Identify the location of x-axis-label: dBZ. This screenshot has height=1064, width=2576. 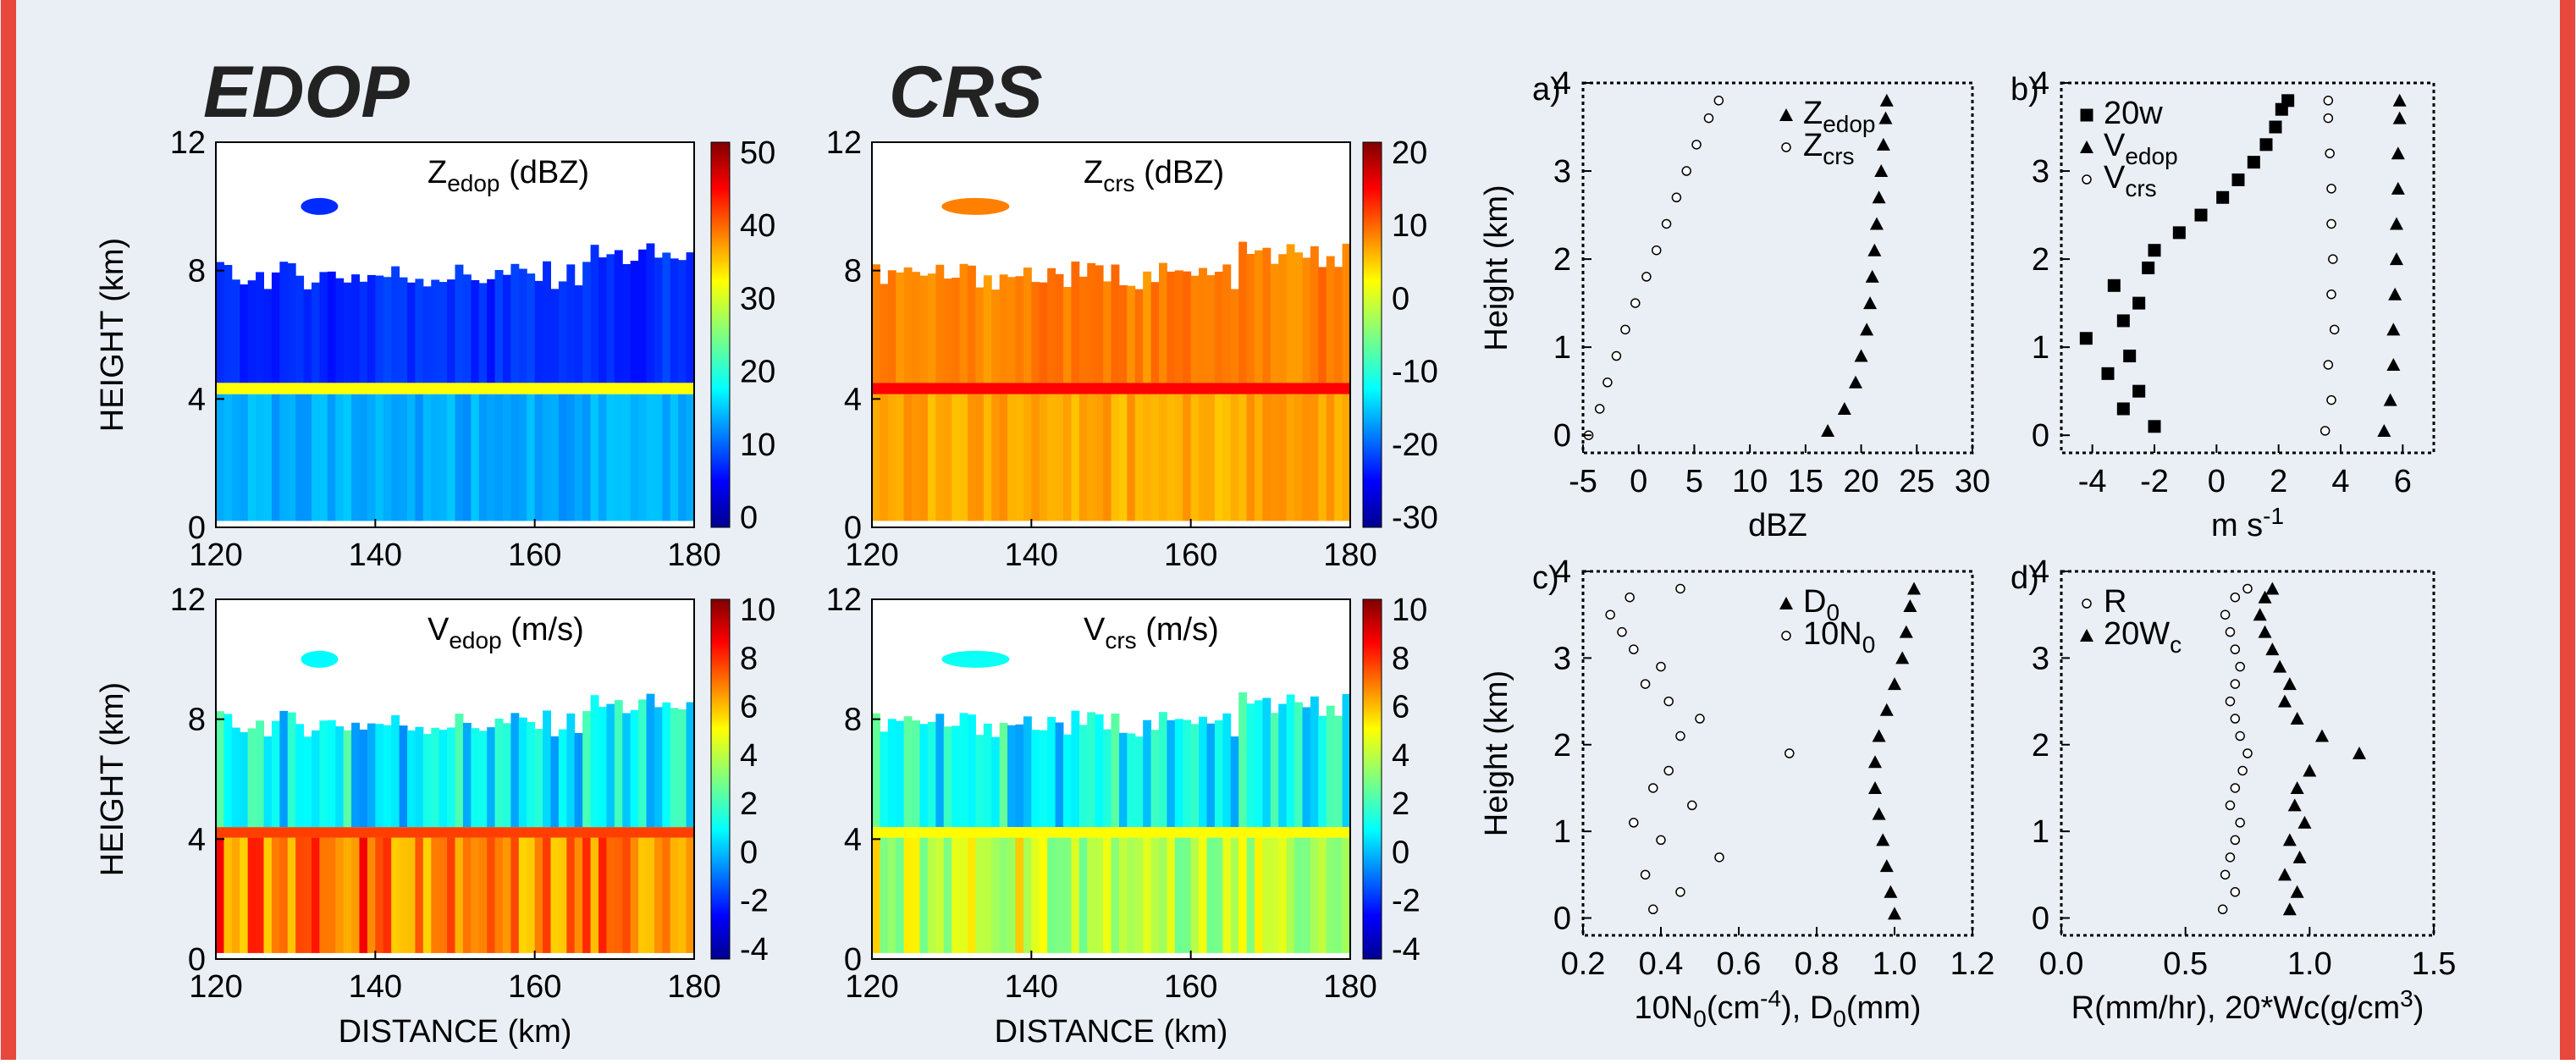
(1778, 525).